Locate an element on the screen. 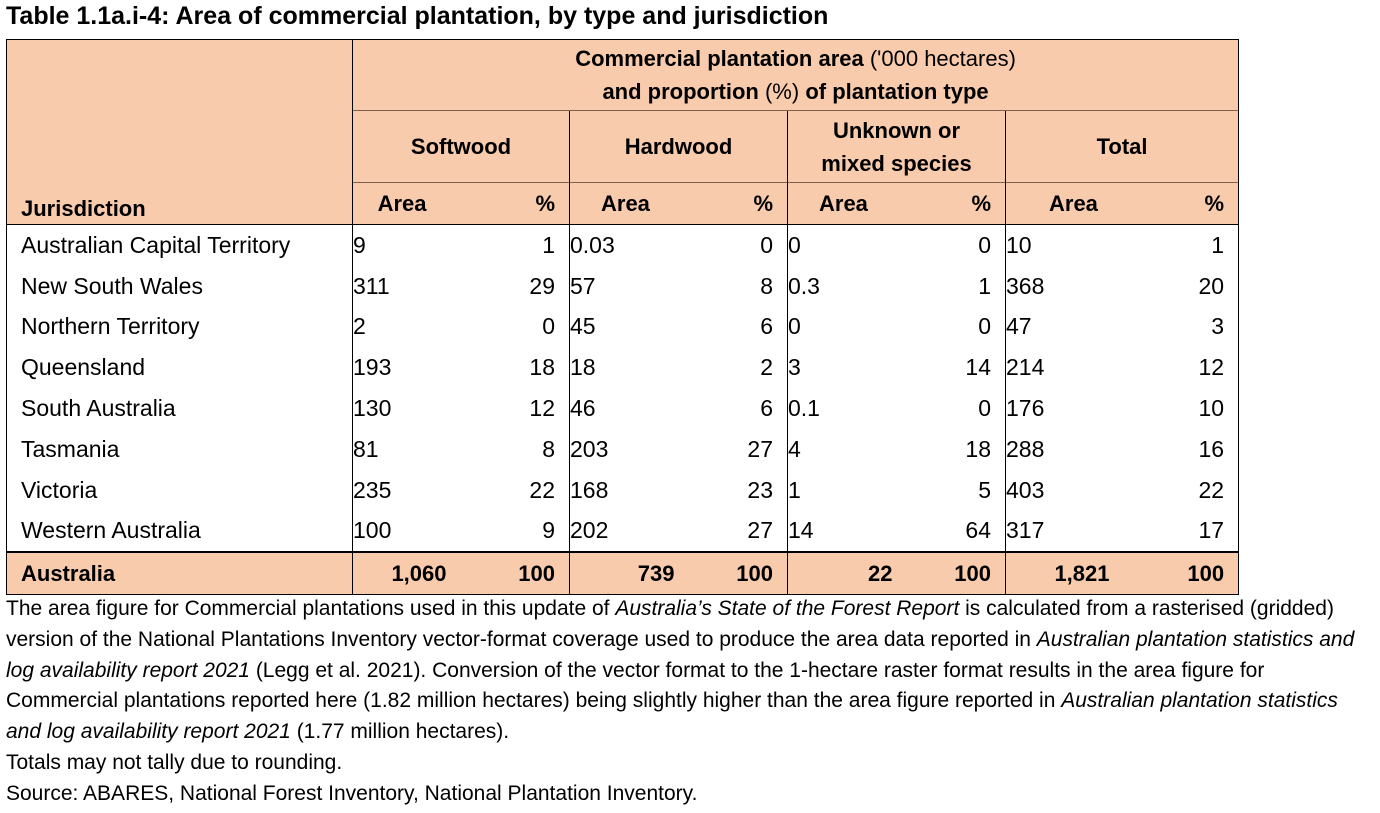 This screenshot has width=1380, height=813. table-row: New South Wales 311 29 57 8 0.3 1 368 20 is located at coordinates (623, 286).